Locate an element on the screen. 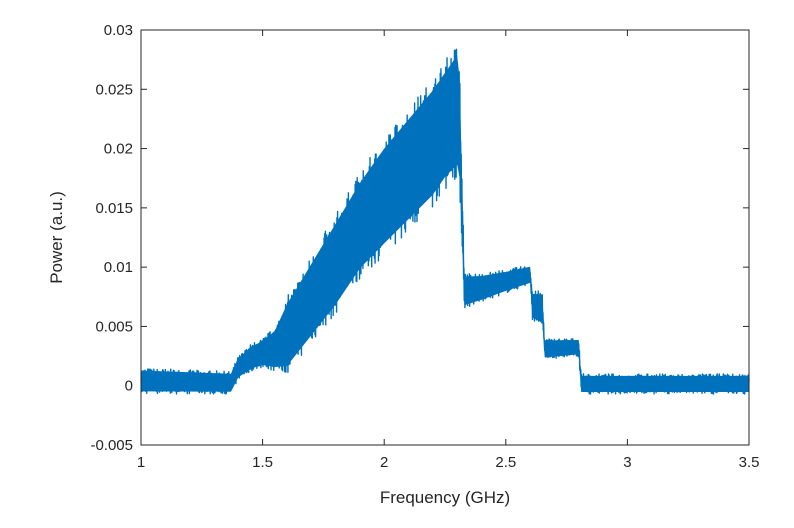 The height and width of the screenshot is (528, 794). x-tick-label: 1 is located at coordinates (141, 462).